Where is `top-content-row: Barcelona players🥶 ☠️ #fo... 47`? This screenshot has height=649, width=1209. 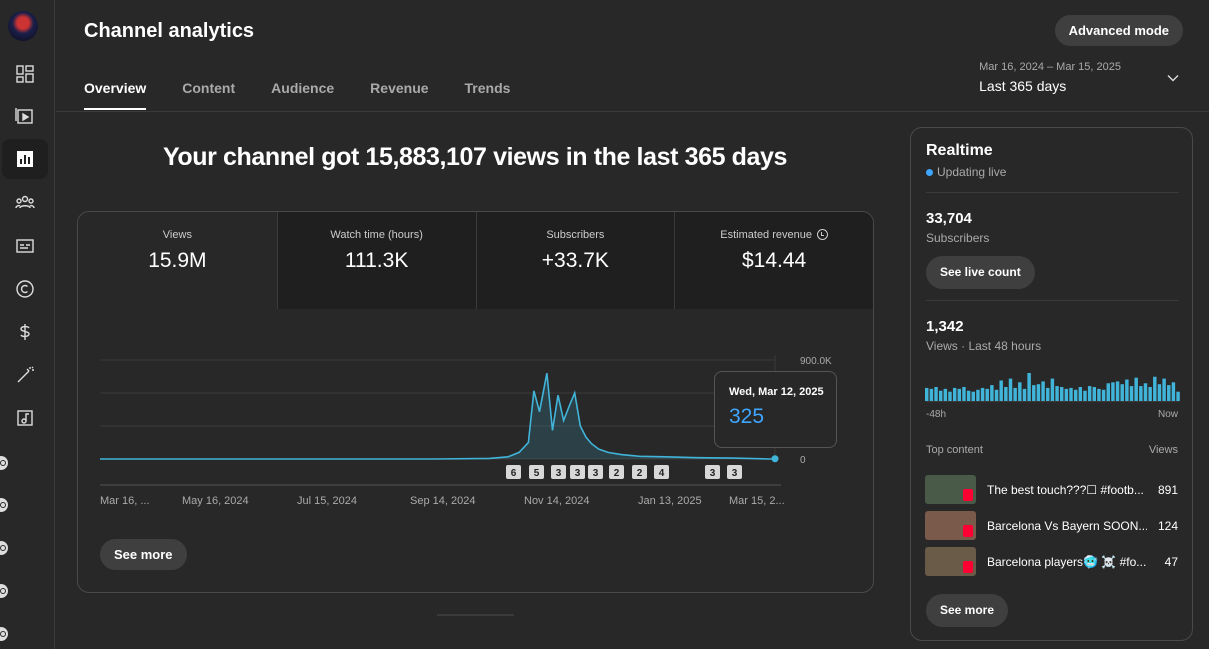 top-content-row: Barcelona players🥶 ☠️ #fo... 47 is located at coordinates (1051, 562).